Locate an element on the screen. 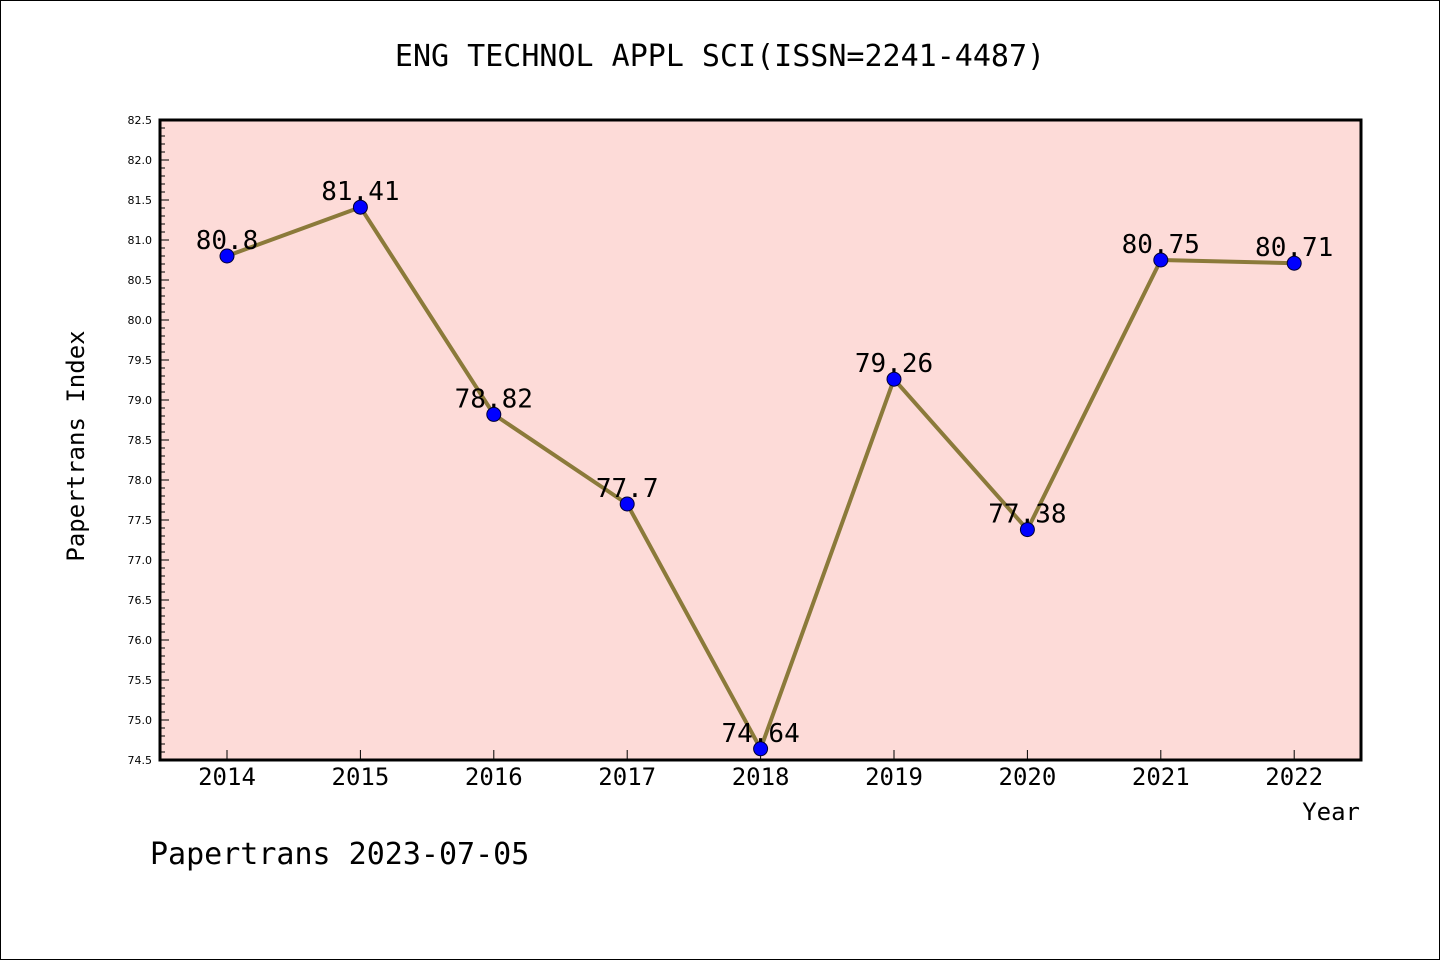 Image resolution: width=1440 pixels, height=960 pixels. y-tick-label: 74.5 is located at coordinates (140, 760).